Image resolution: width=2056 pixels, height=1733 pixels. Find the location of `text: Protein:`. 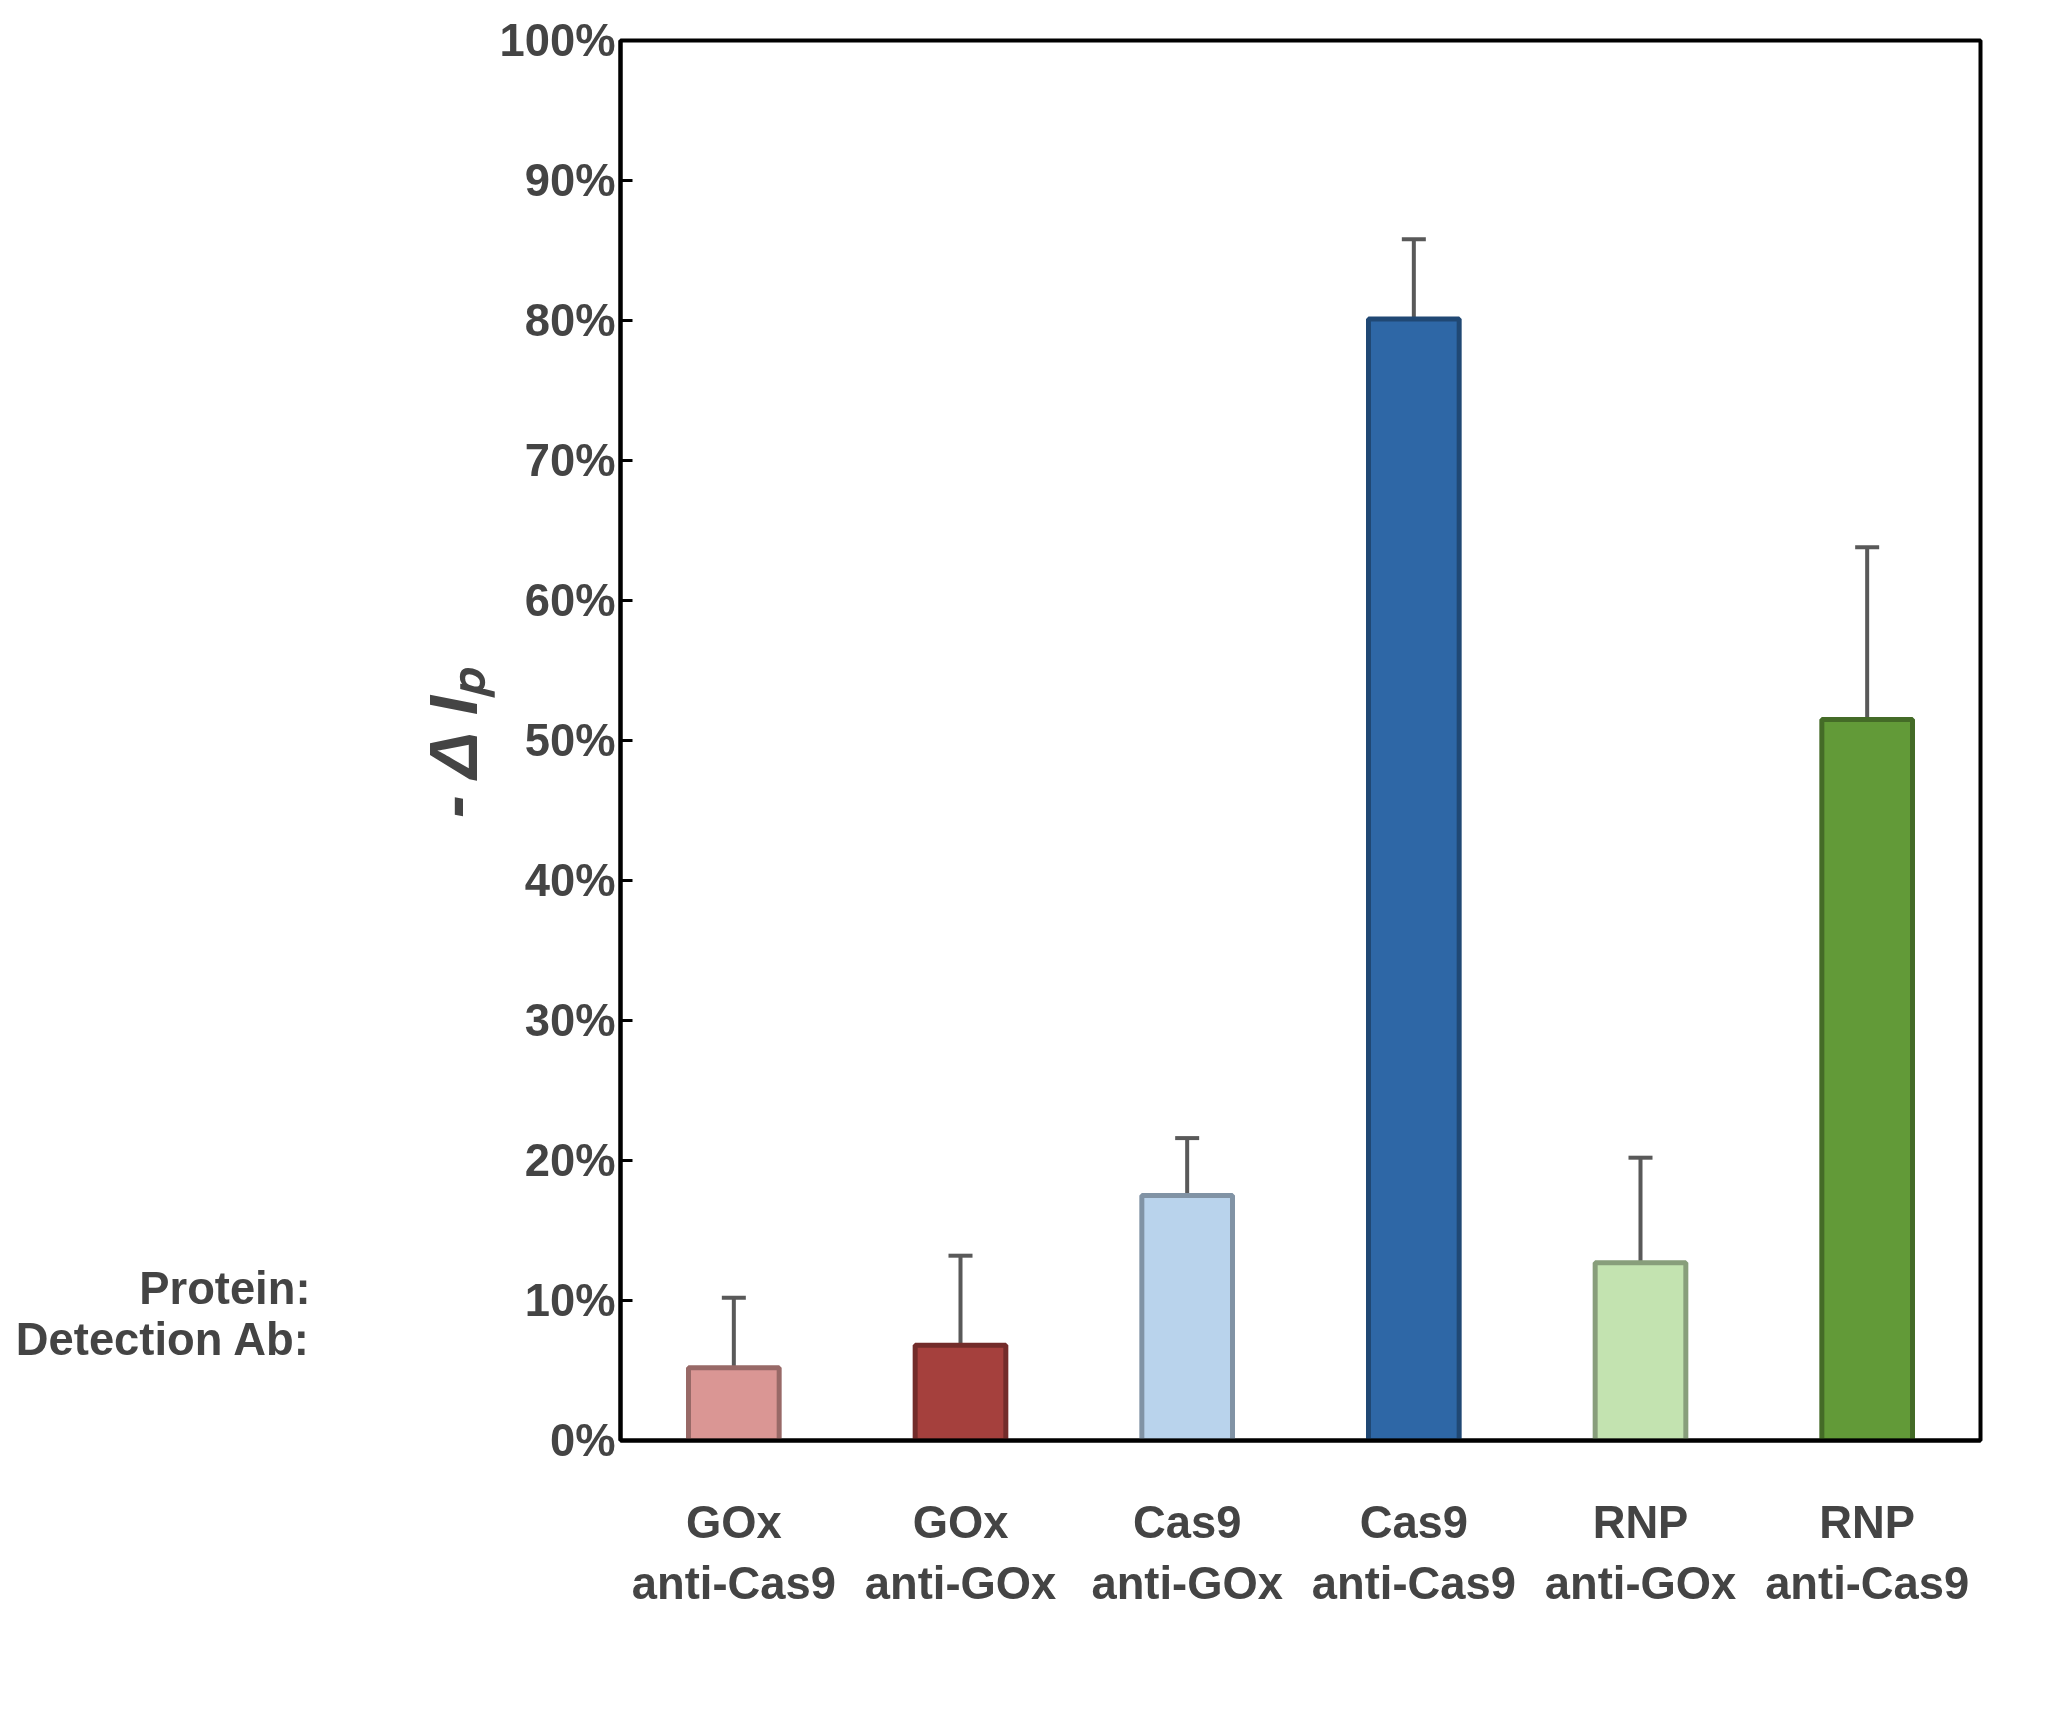

text: Protein: is located at coordinates (225, 1288).